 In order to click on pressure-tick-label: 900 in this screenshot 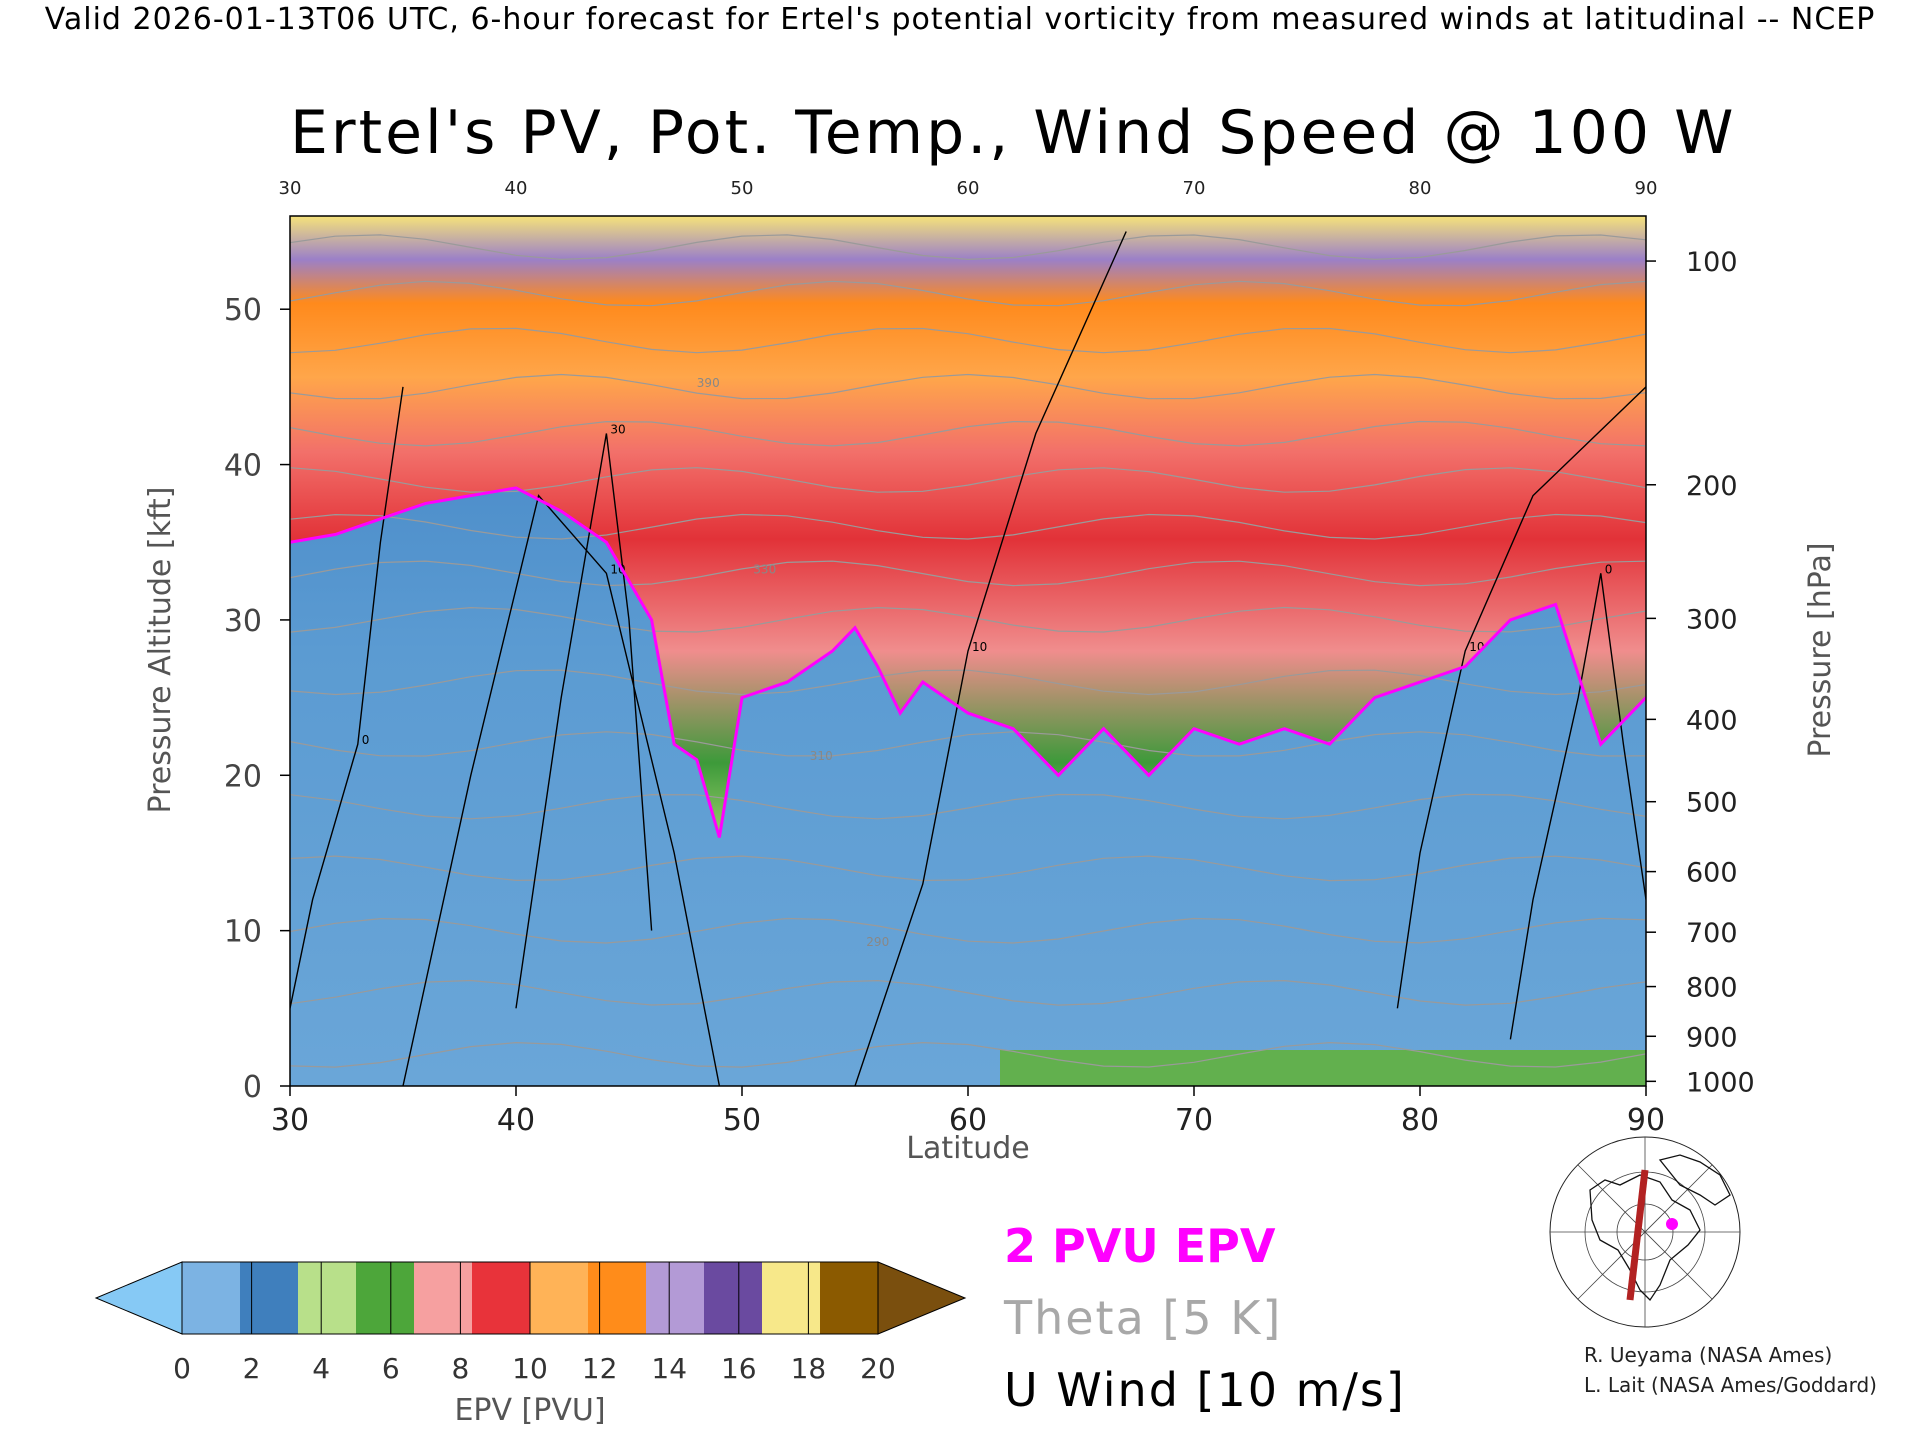, I will do `click(1712, 1037)`.